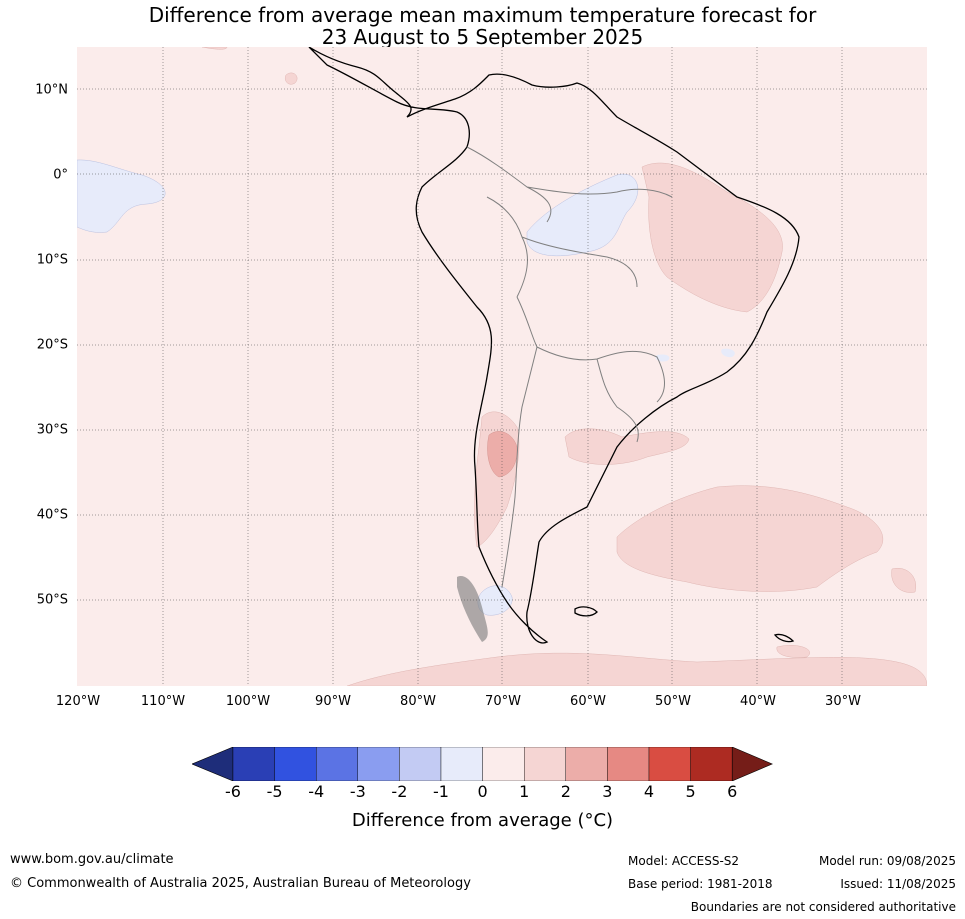  What do you see at coordinates (482, 820) in the screenshot?
I see `colorbar-label: Difference from average (°C)` at bounding box center [482, 820].